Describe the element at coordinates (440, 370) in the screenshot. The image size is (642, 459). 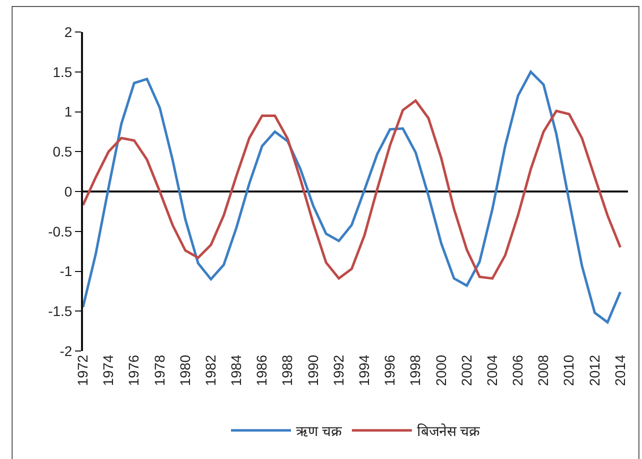
I see `x-tick-label: 2000` at that location.